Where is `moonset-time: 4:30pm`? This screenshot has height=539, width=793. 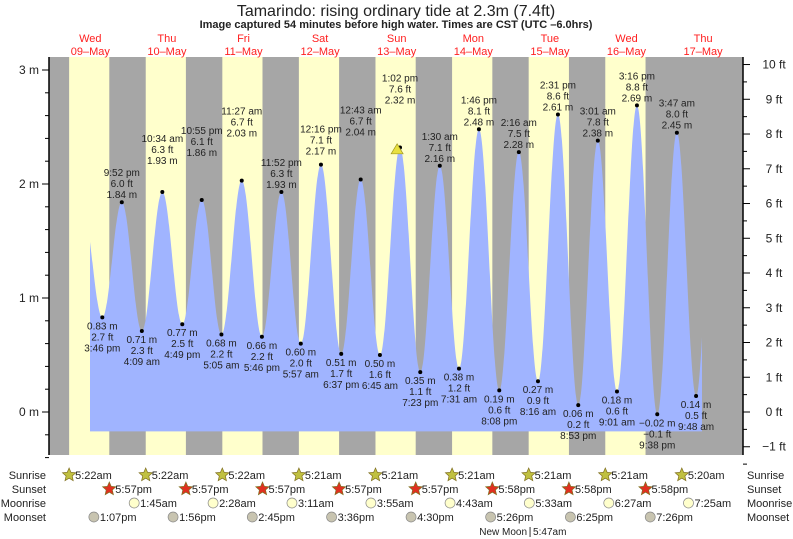 moonset-time: 4:30pm is located at coordinates (435, 518).